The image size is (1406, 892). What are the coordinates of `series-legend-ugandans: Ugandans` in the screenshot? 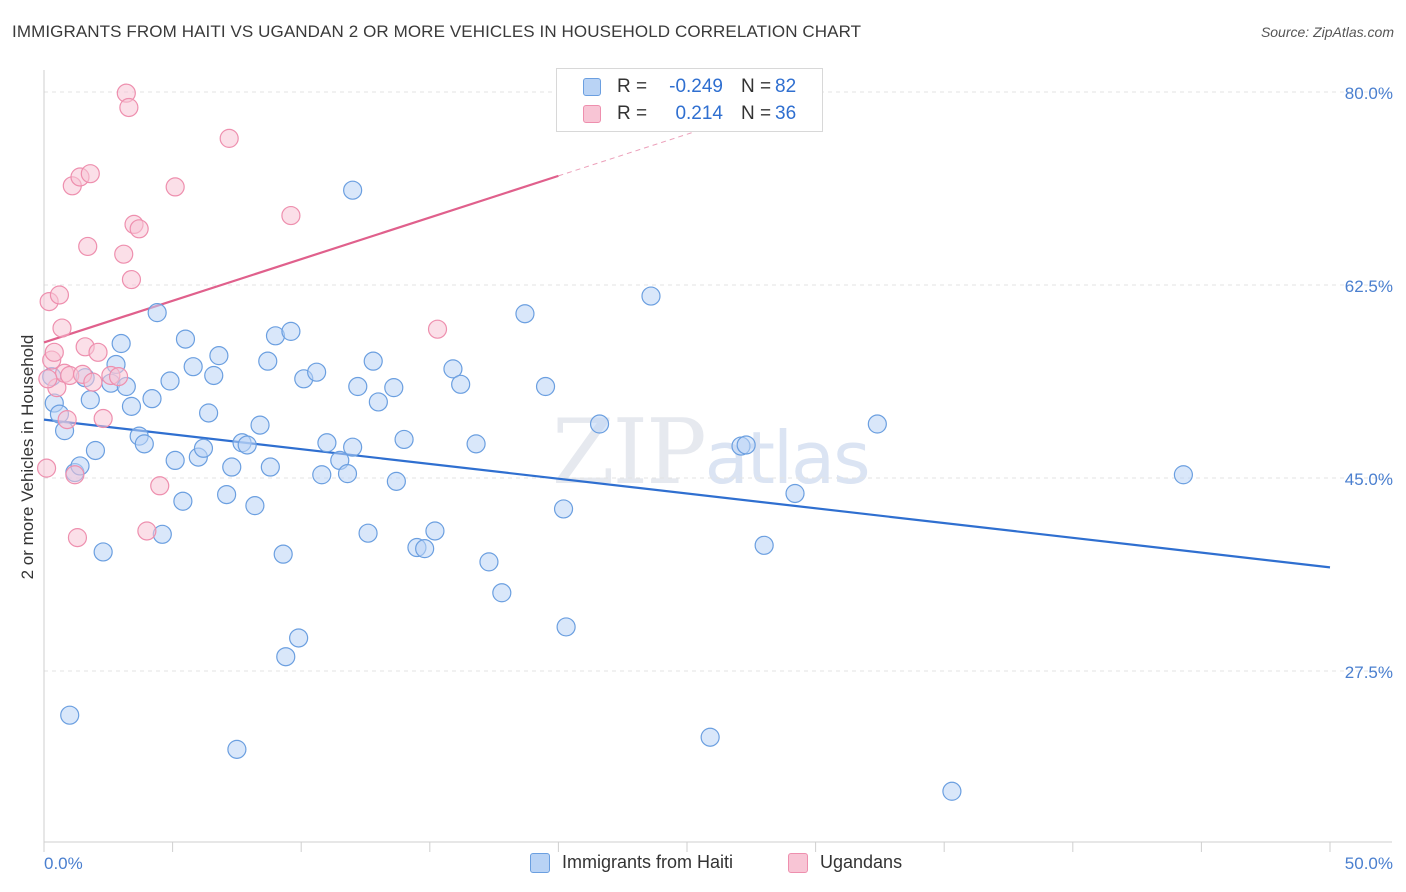 It's located at (845, 862).